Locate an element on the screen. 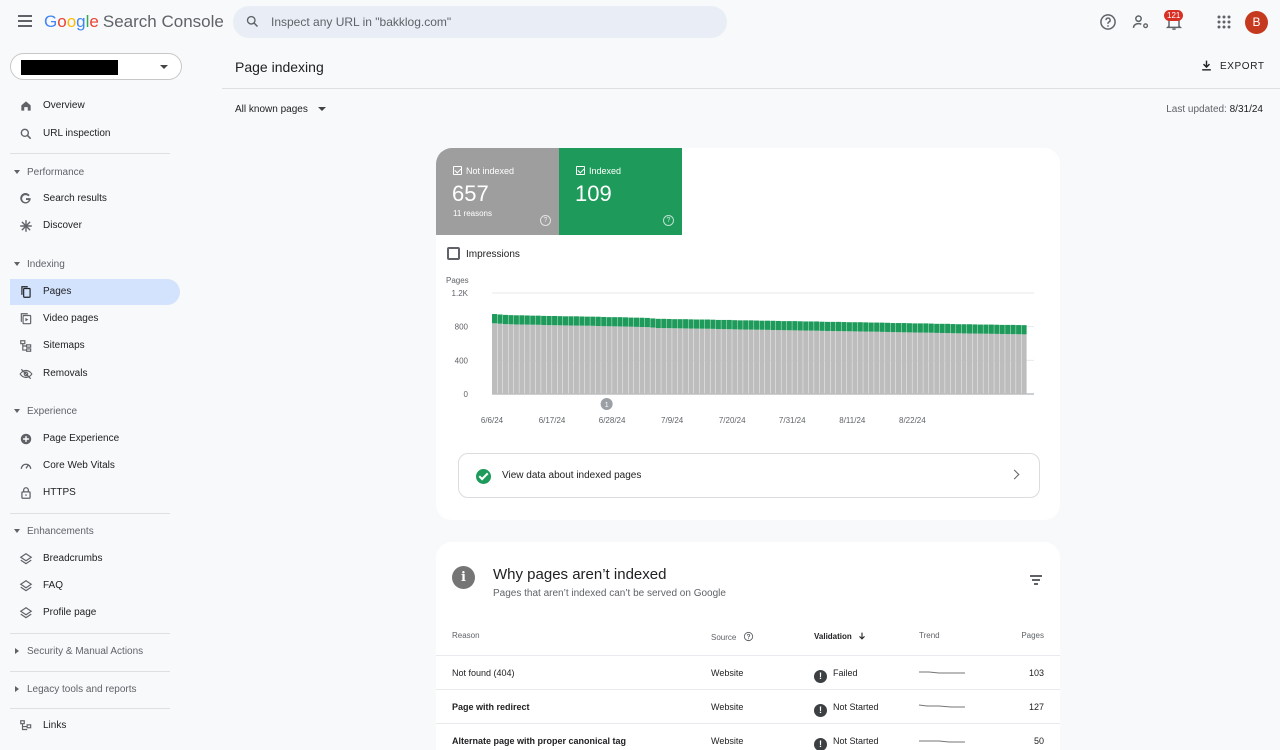  table-row: Not found (404) Website ! Failed 103 is located at coordinates (748, 672).